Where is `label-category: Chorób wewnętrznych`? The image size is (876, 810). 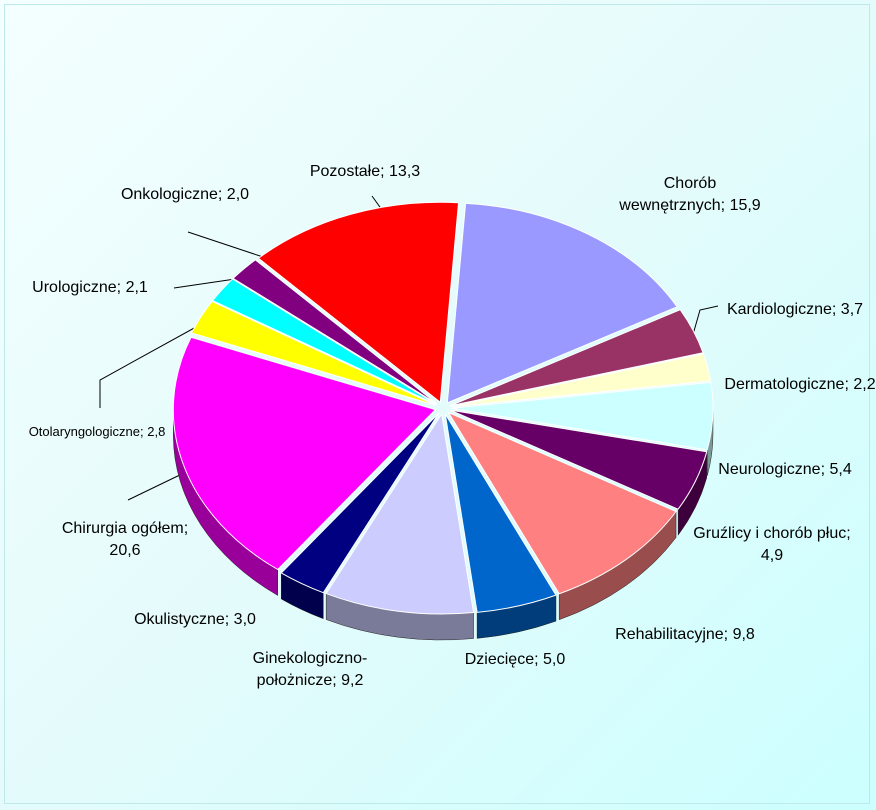 label-category: Chorób wewnętrznych is located at coordinates (670, 194).